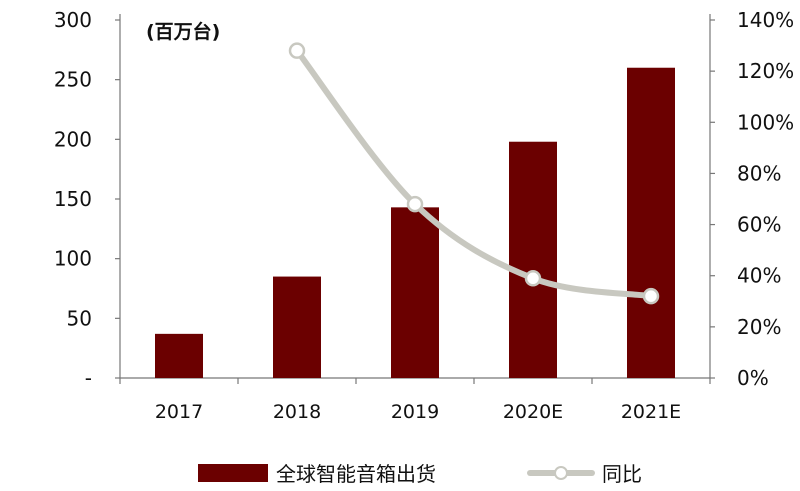 This screenshot has width=800, height=491. What do you see at coordinates (79, 318) in the screenshot?
I see `y-left-tick-label: 50` at bounding box center [79, 318].